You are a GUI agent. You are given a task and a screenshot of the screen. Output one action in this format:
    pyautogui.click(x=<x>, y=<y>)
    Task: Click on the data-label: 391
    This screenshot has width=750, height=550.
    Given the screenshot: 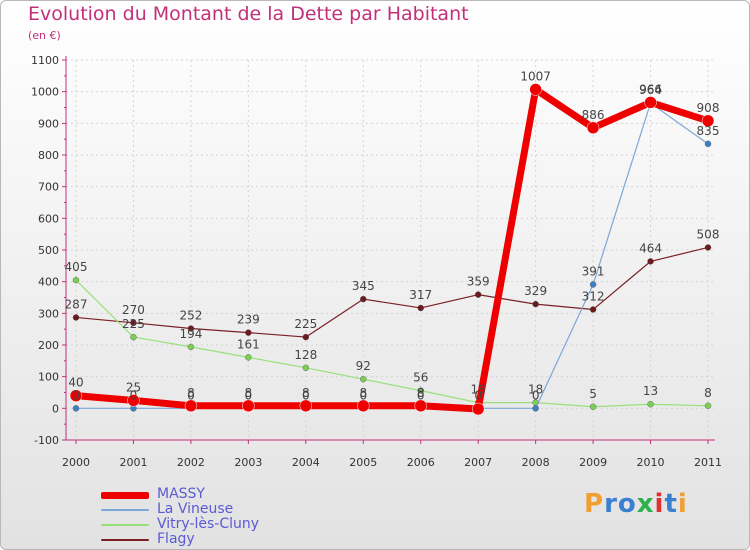 What is the action you would take?
    pyautogui.click(x=593, y=272)
    